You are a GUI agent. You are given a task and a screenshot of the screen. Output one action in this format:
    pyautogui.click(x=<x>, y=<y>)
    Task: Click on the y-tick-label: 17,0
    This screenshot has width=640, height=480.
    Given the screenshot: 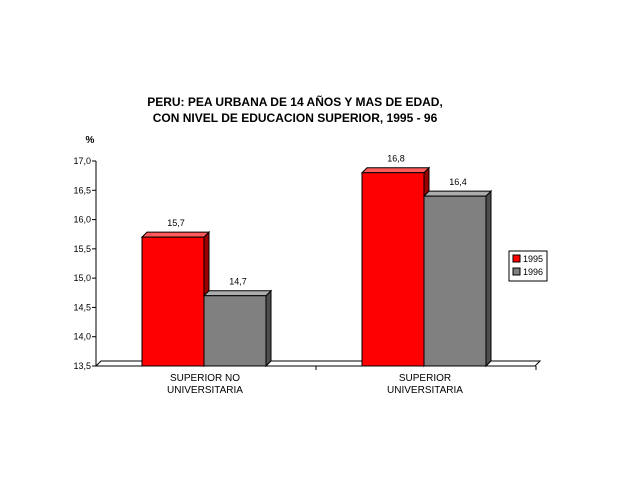 What is the action you would take?
    pyautogui.click(x=82, y=161)
    